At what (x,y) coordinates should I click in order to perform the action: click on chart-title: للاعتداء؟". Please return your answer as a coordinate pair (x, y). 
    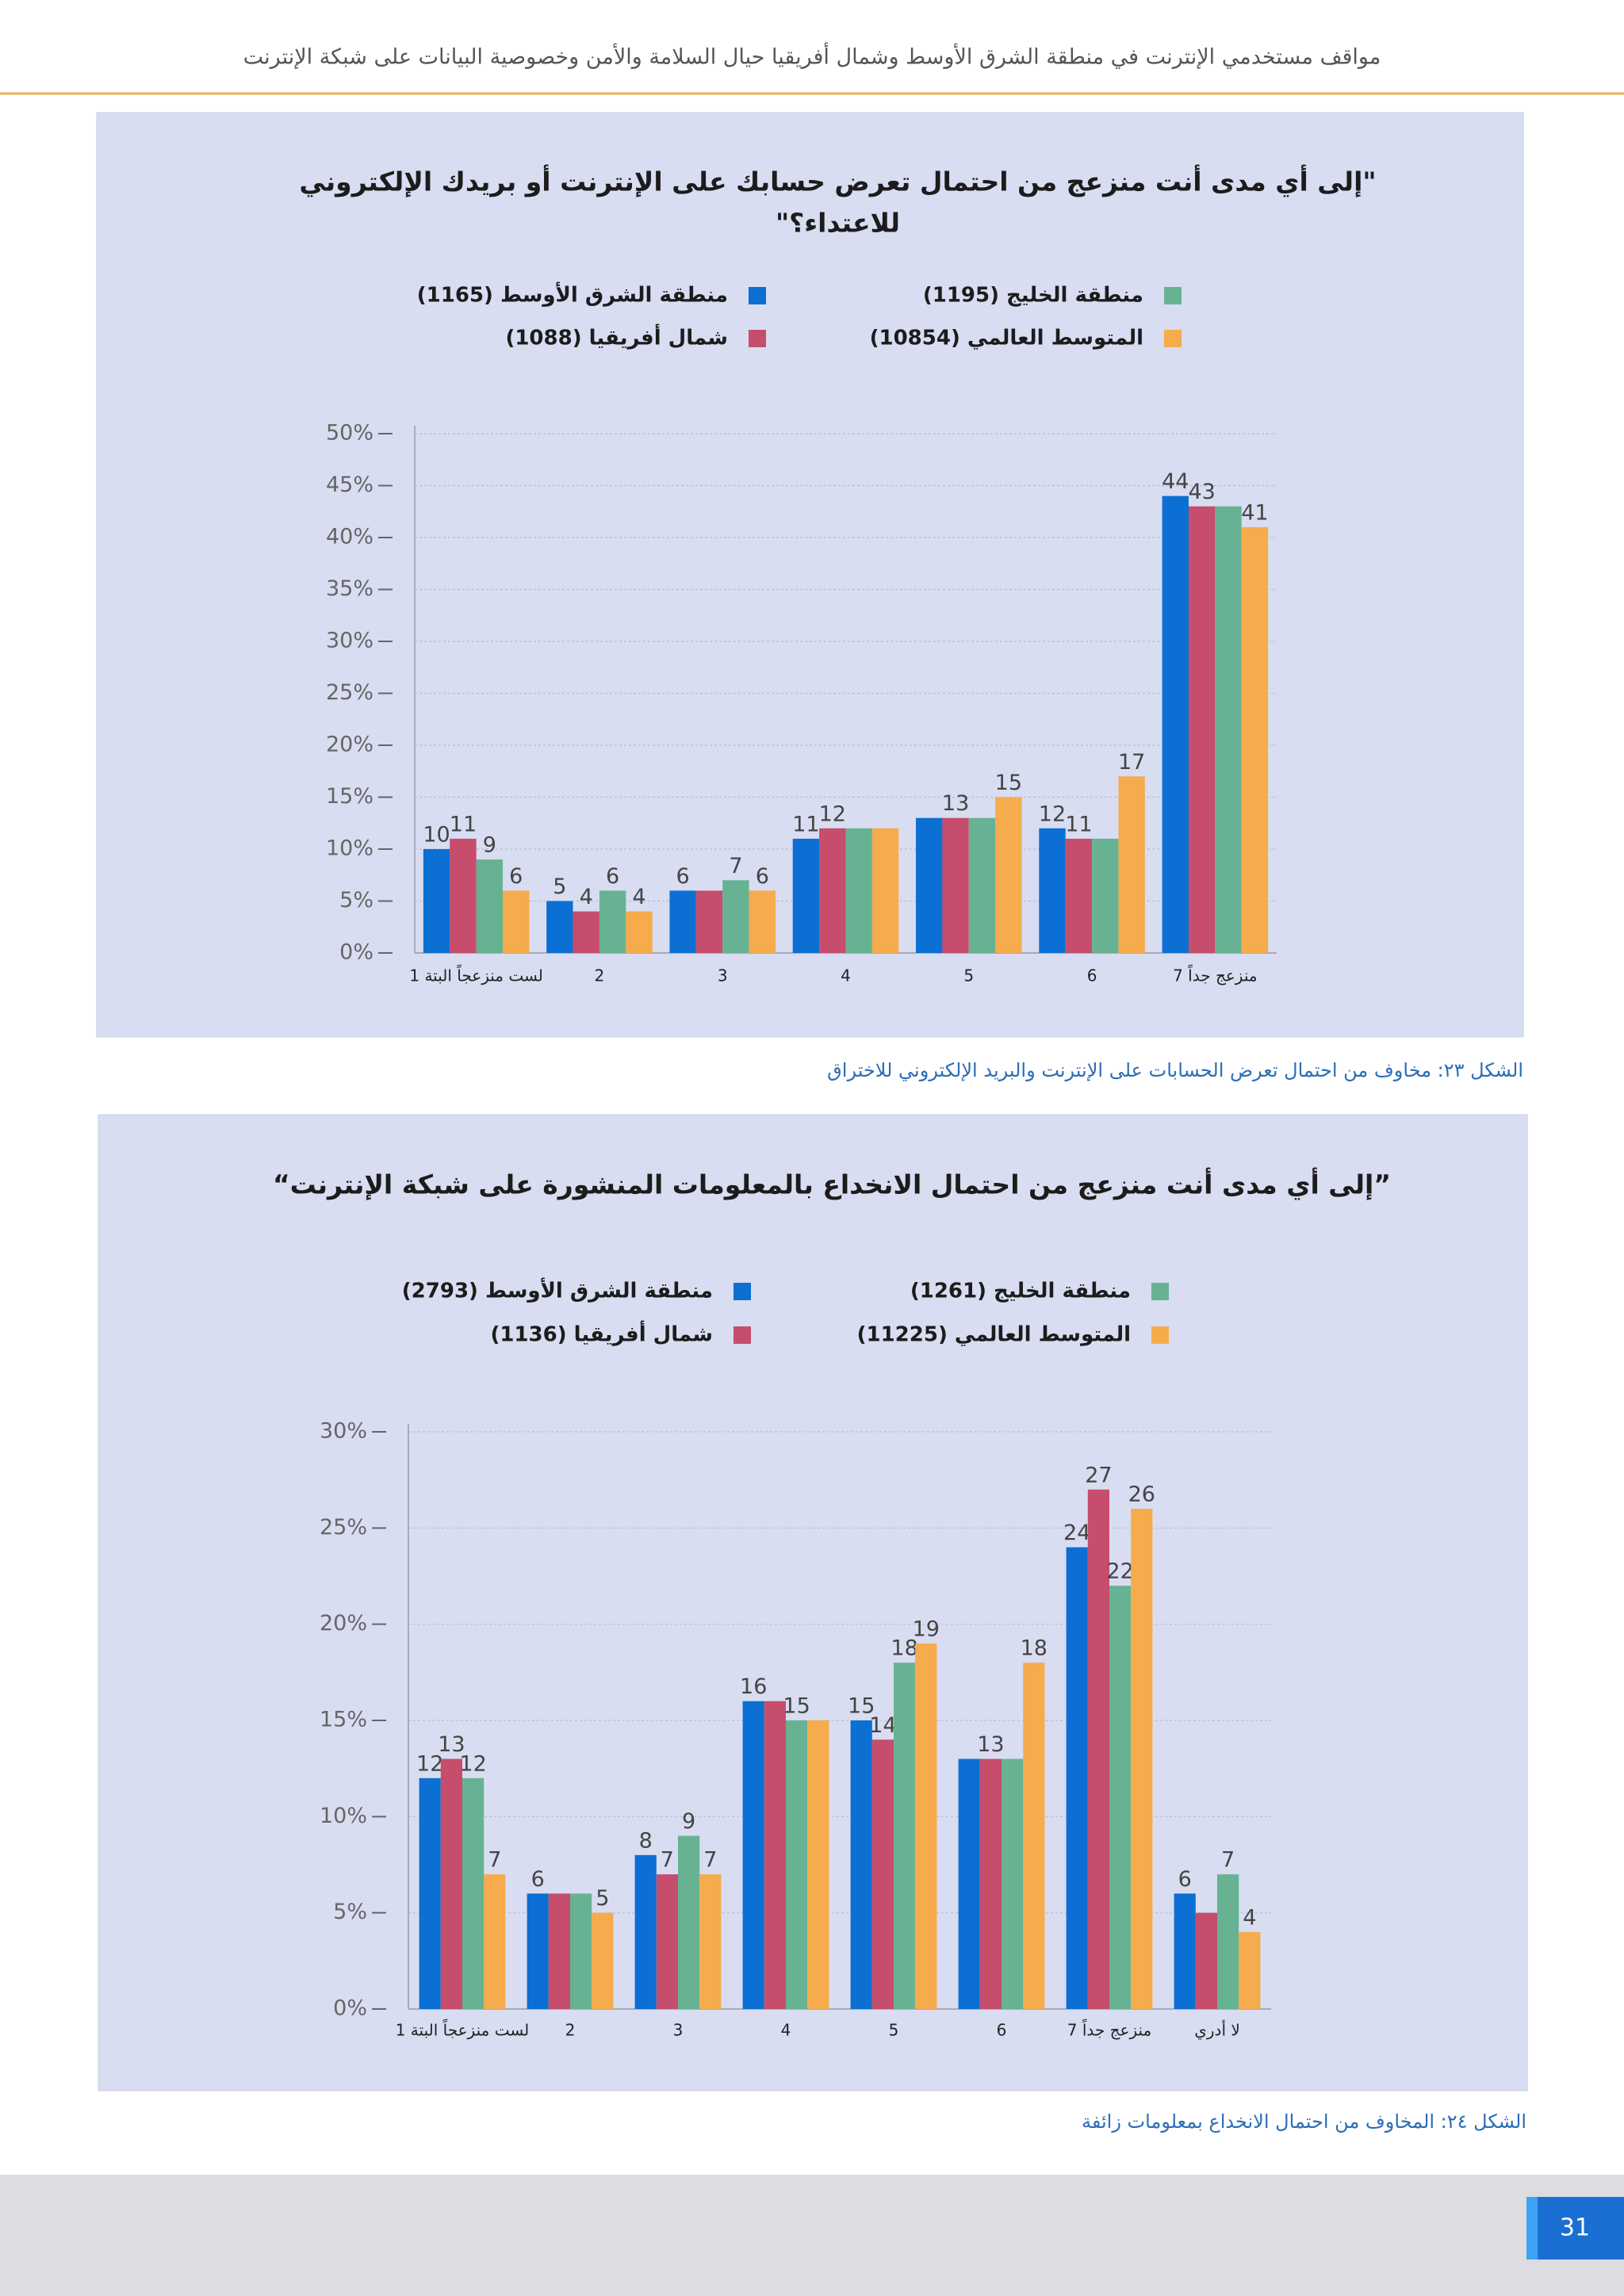
    Looking at the image, I should click on (838, 223).